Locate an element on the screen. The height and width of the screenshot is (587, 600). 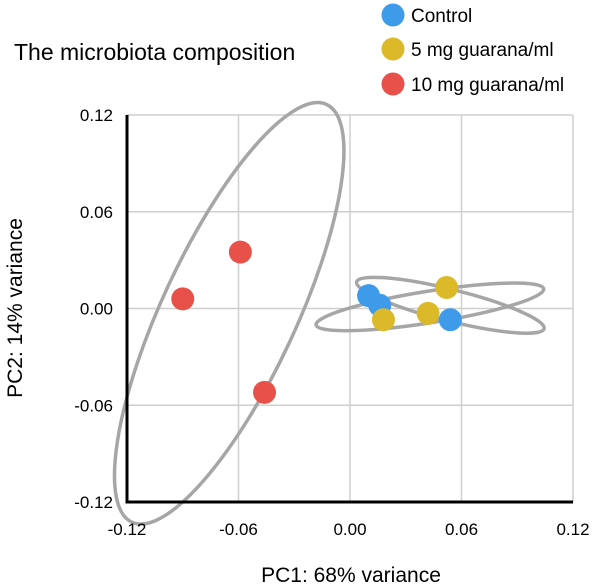
data-points is located at coordinates (316, 322).